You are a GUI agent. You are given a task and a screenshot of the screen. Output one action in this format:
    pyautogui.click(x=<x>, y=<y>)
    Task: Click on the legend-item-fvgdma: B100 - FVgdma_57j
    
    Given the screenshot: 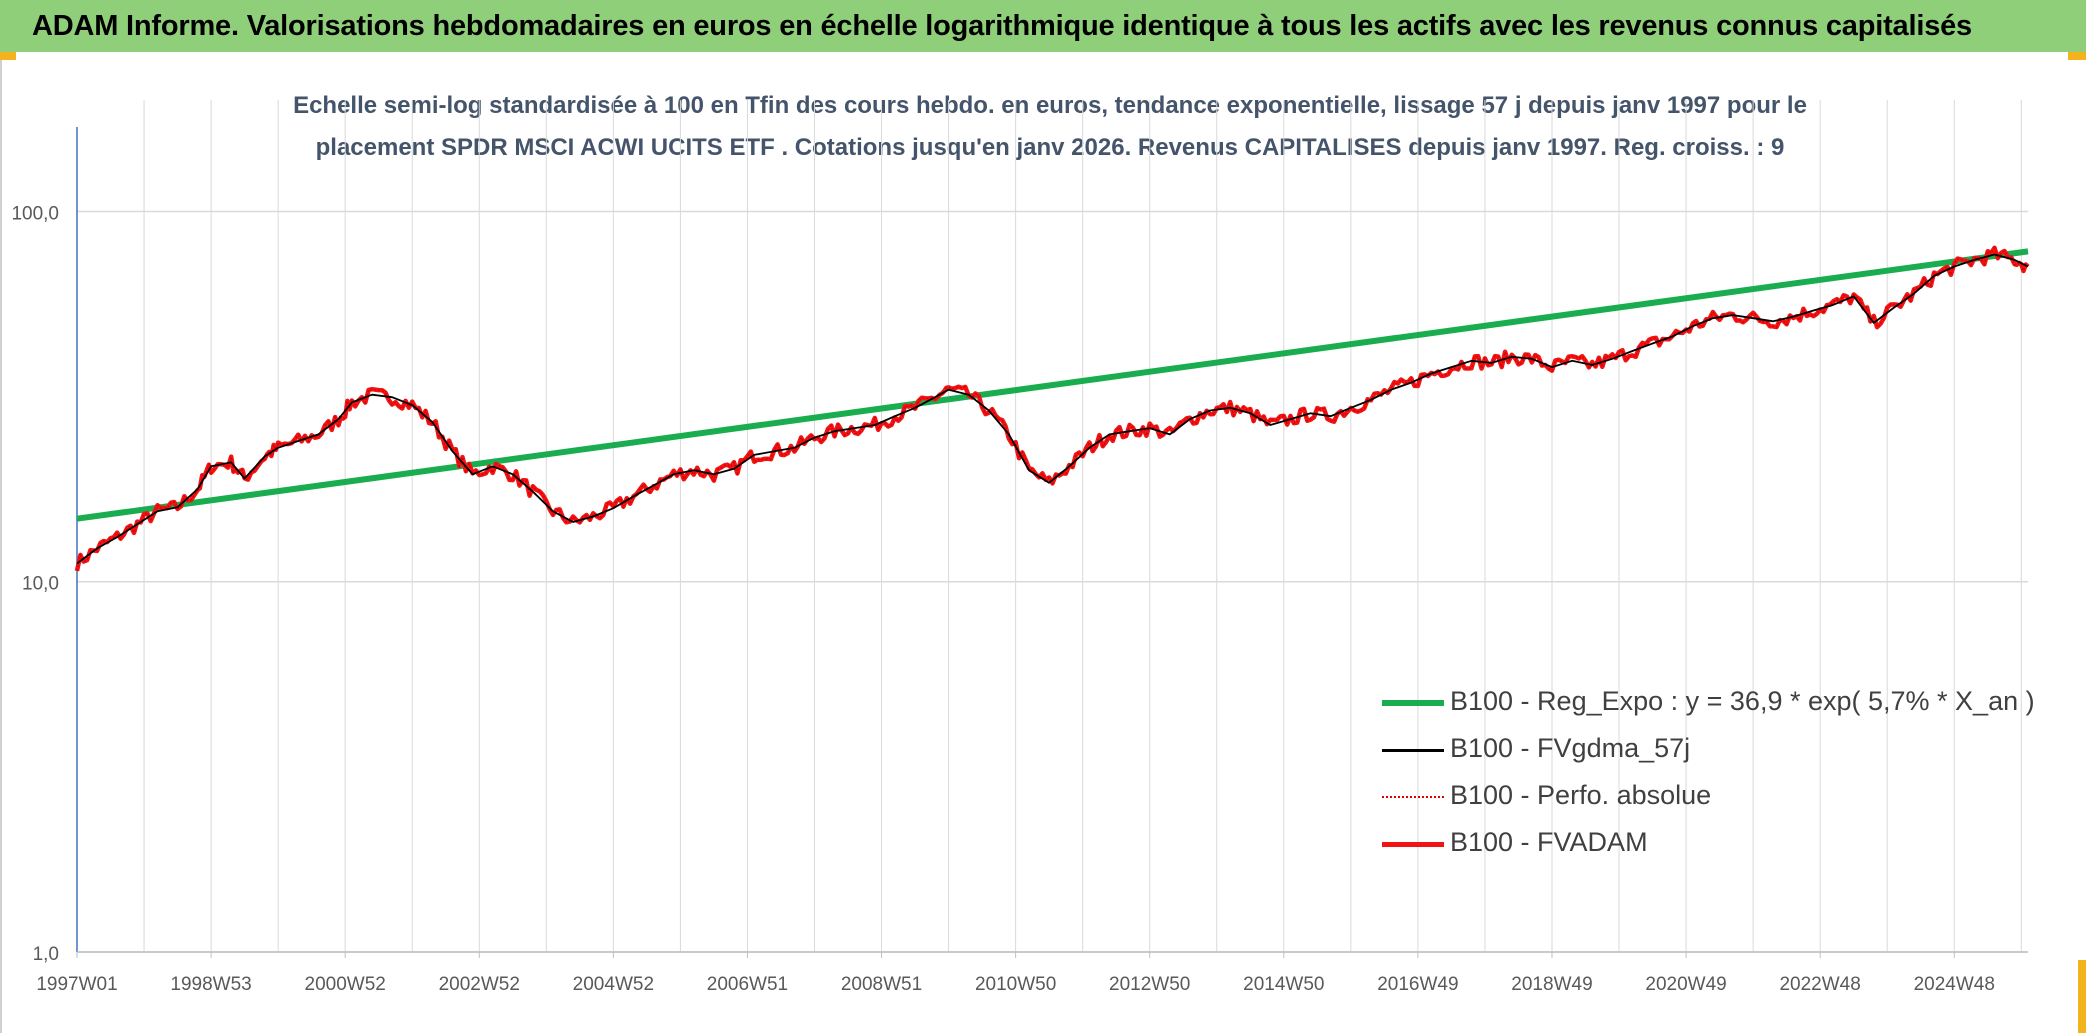 What is the action you would take?
    pyautogui.click(x=1692, y=750)
    